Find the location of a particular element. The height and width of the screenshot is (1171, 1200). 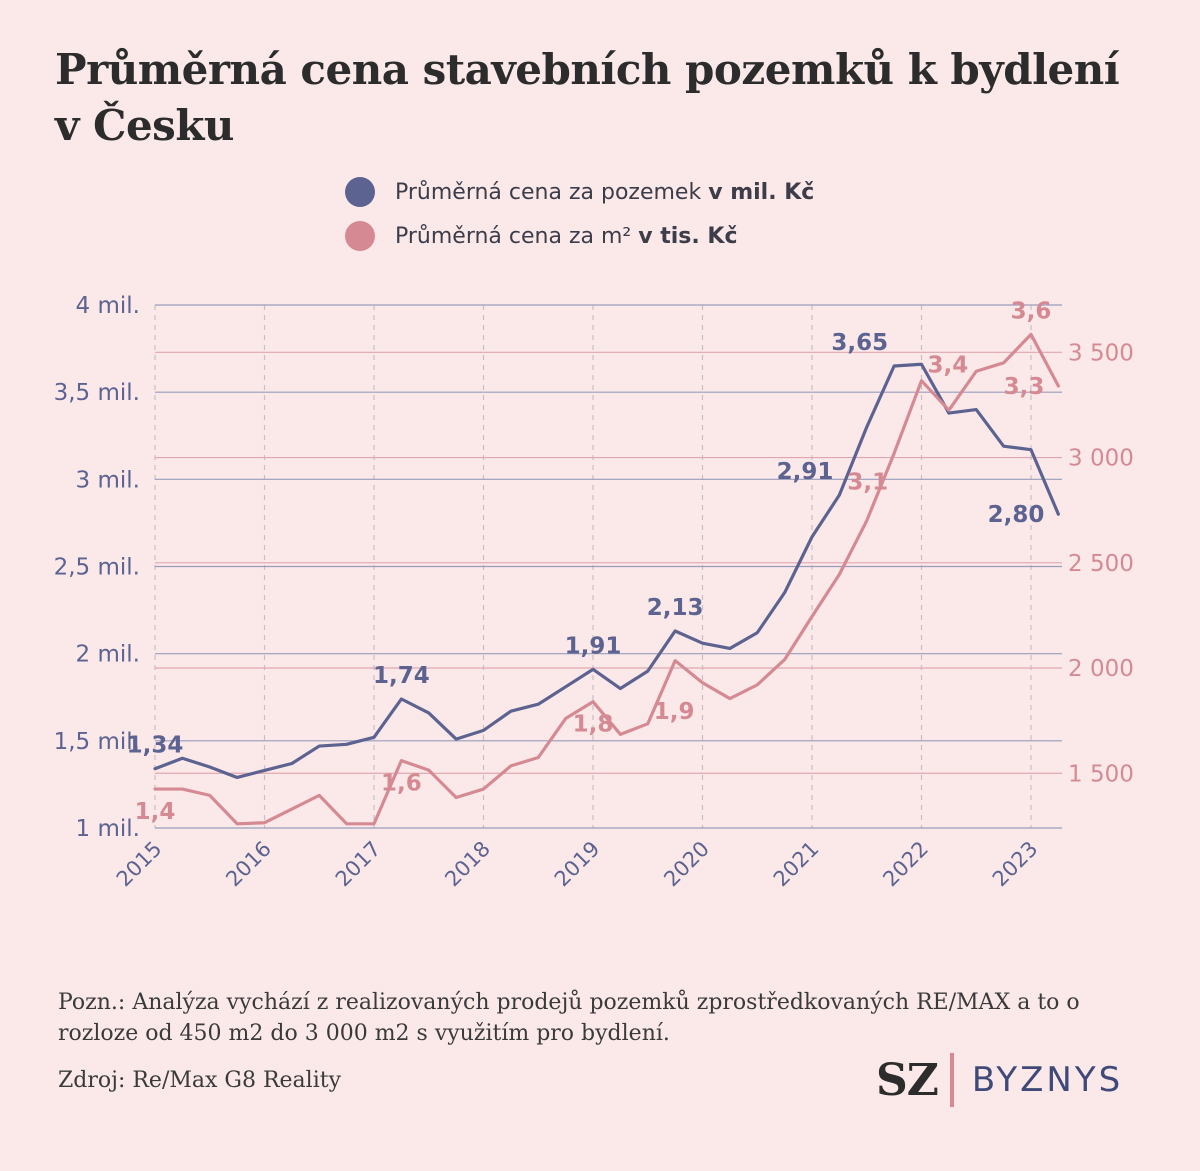

x-tick-label: 2020 is located at coordinates (686, 864).